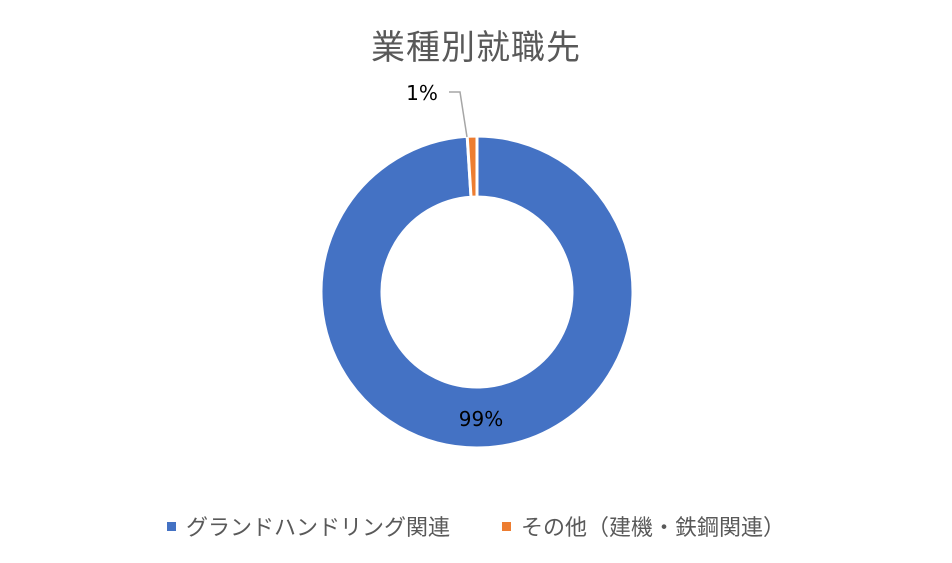 Image resolution: width=952 pixels, height=563 pixels. Describe the element at coordinates (458, 114) in the screenshot. I see `leader-line` at that location.